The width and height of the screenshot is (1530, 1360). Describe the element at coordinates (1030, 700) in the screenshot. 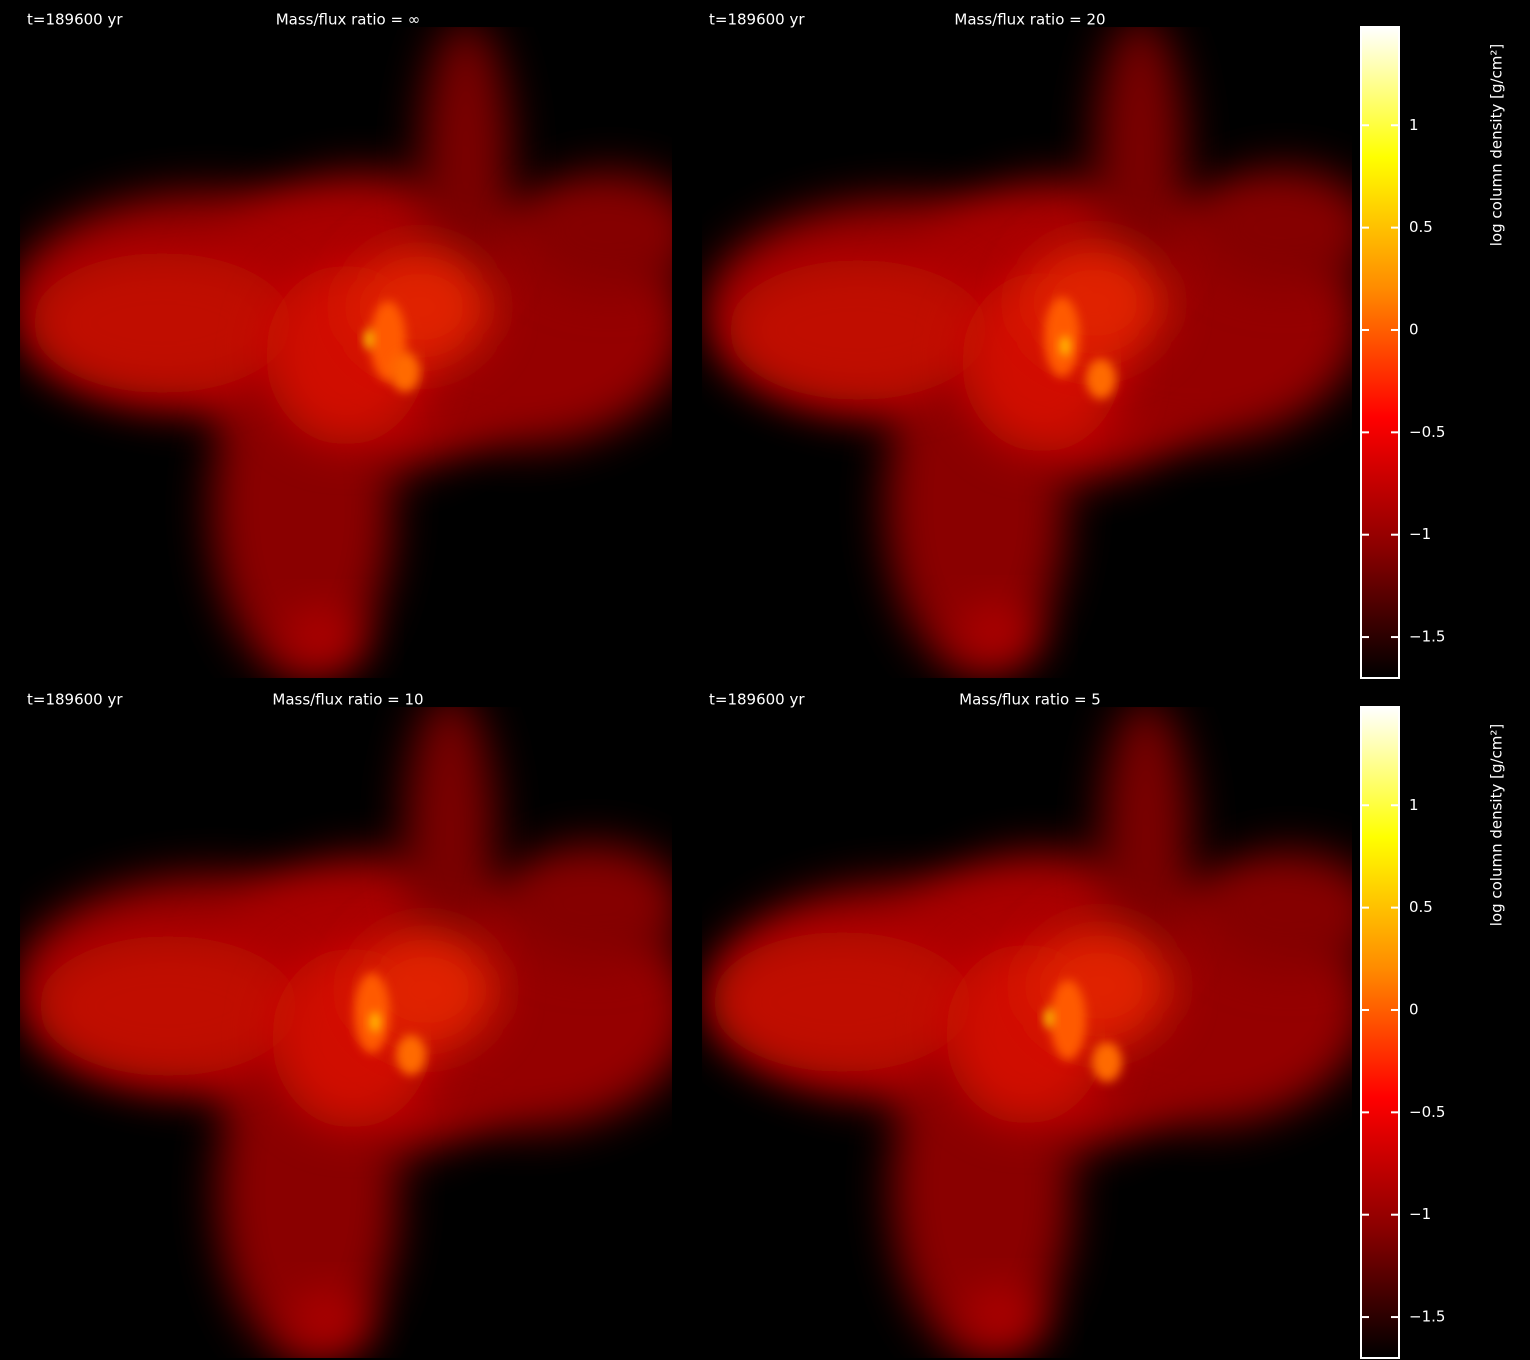

I see `panel-title: Mass/flux ratio = 5` at that location.